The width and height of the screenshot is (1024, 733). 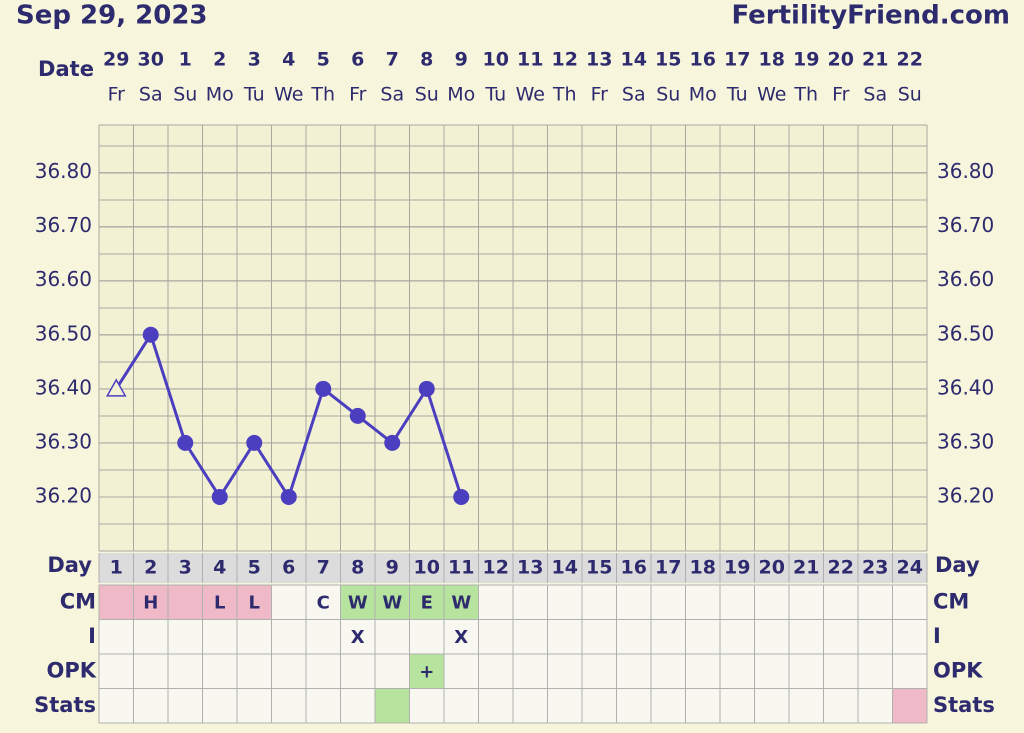 I want to click on row-label: Stats, so click(x=65, y=705).